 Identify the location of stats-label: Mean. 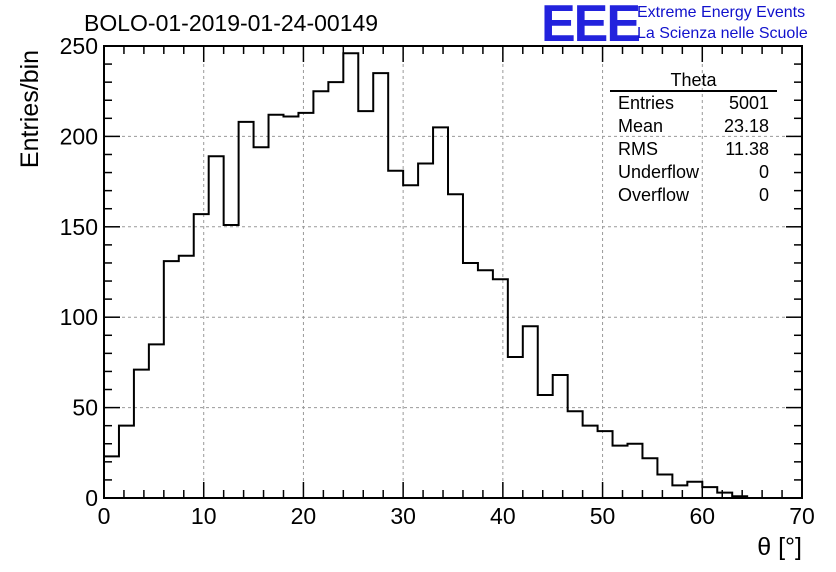
(641, 126).